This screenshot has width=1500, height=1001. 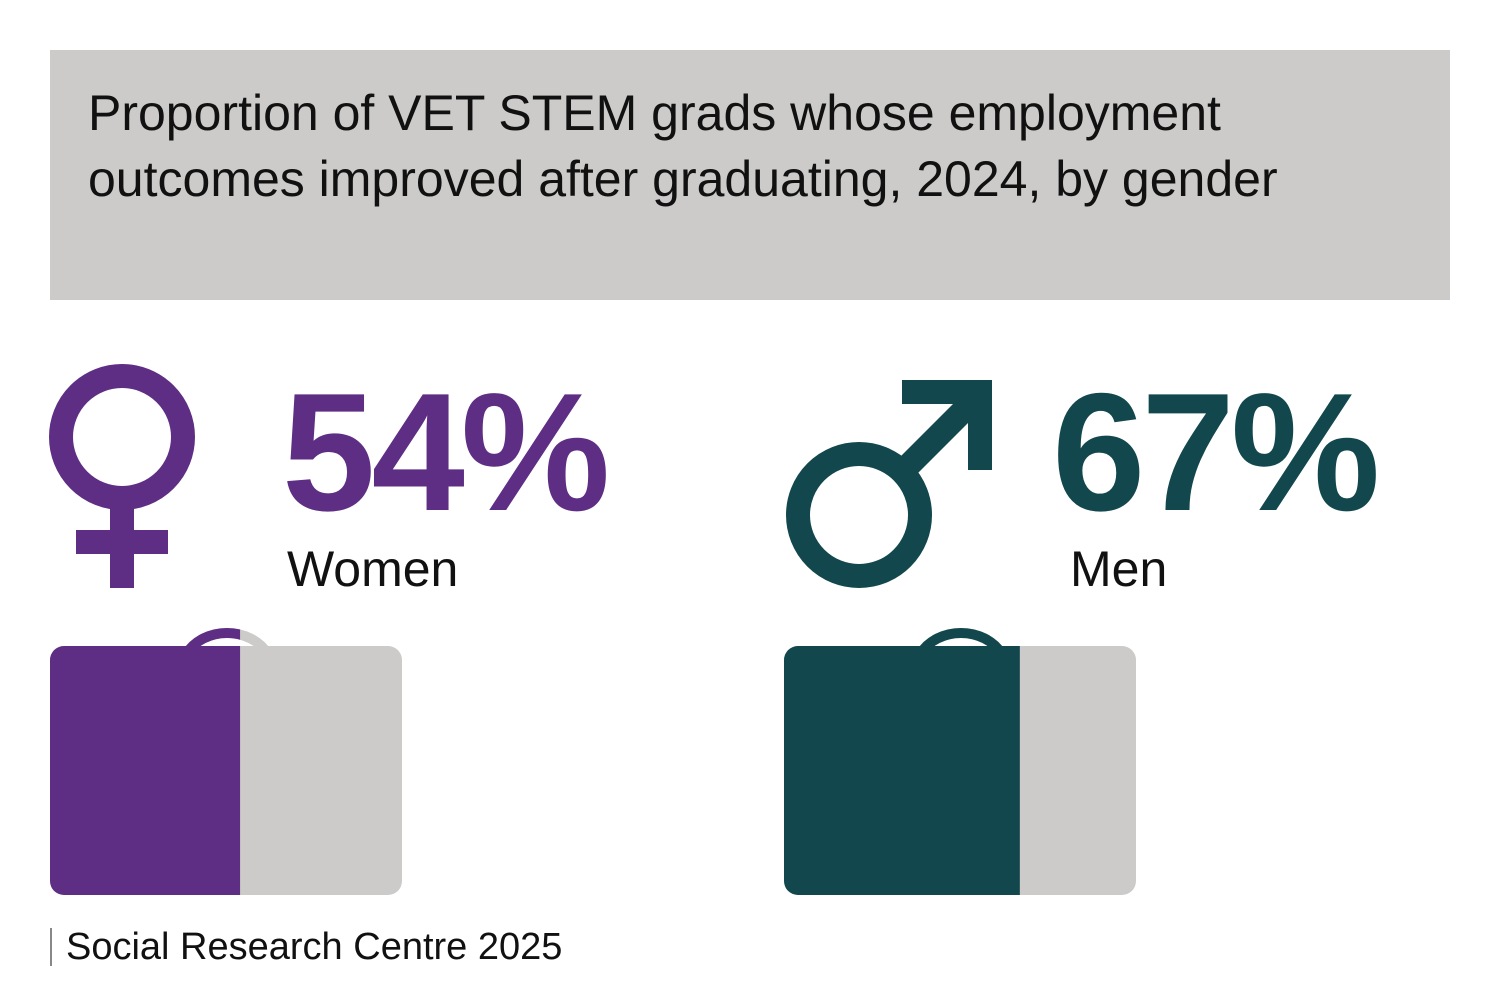 I want to click on women-bar-fill, so click(x=145, y=770).